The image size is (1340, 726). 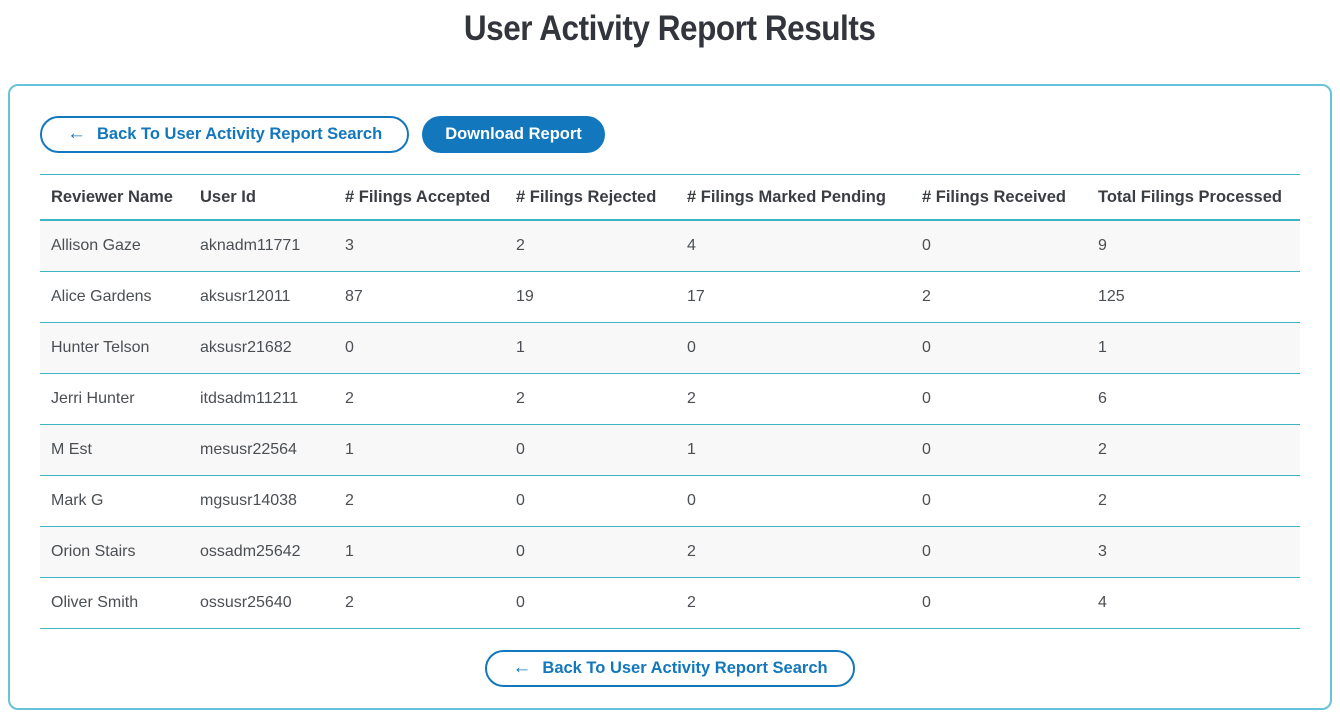 I want to click on table-row: Allison Gaze aknadm11771 3 2 4 0 9, so click(x=670, y=246).